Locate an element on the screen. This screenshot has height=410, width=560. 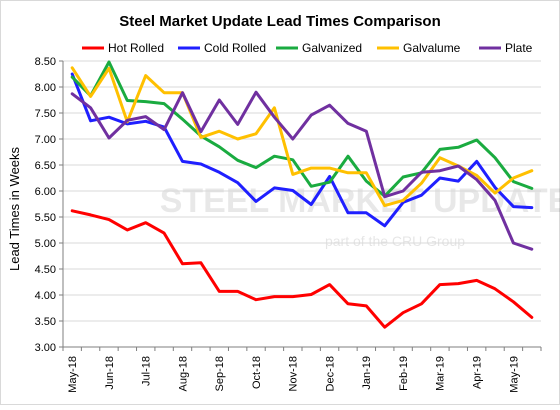
x-tick-label: Aug-18 is located at coordinates (183, 373).